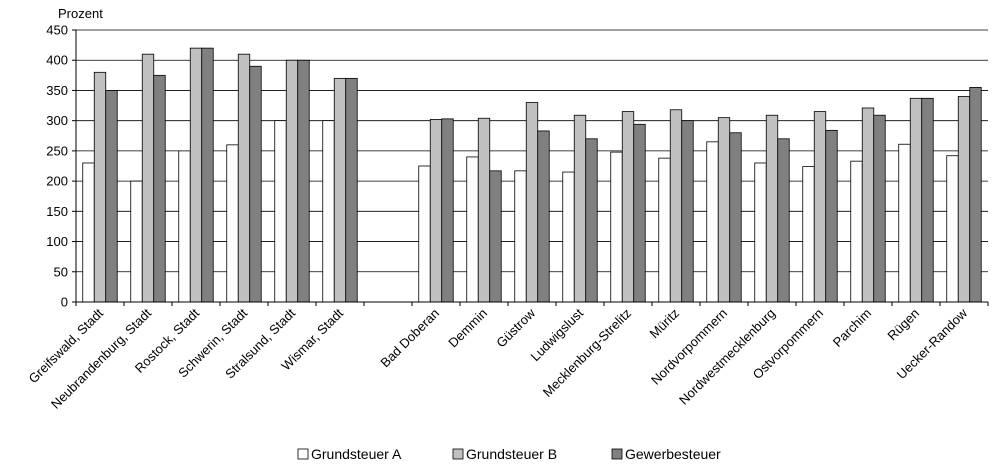 Image resolution: width=994 pixels, height=467 pixels. Describe the element at coordinates (515, 327) in the screenshot. I see `x-category-label: Güstrow` at that location.